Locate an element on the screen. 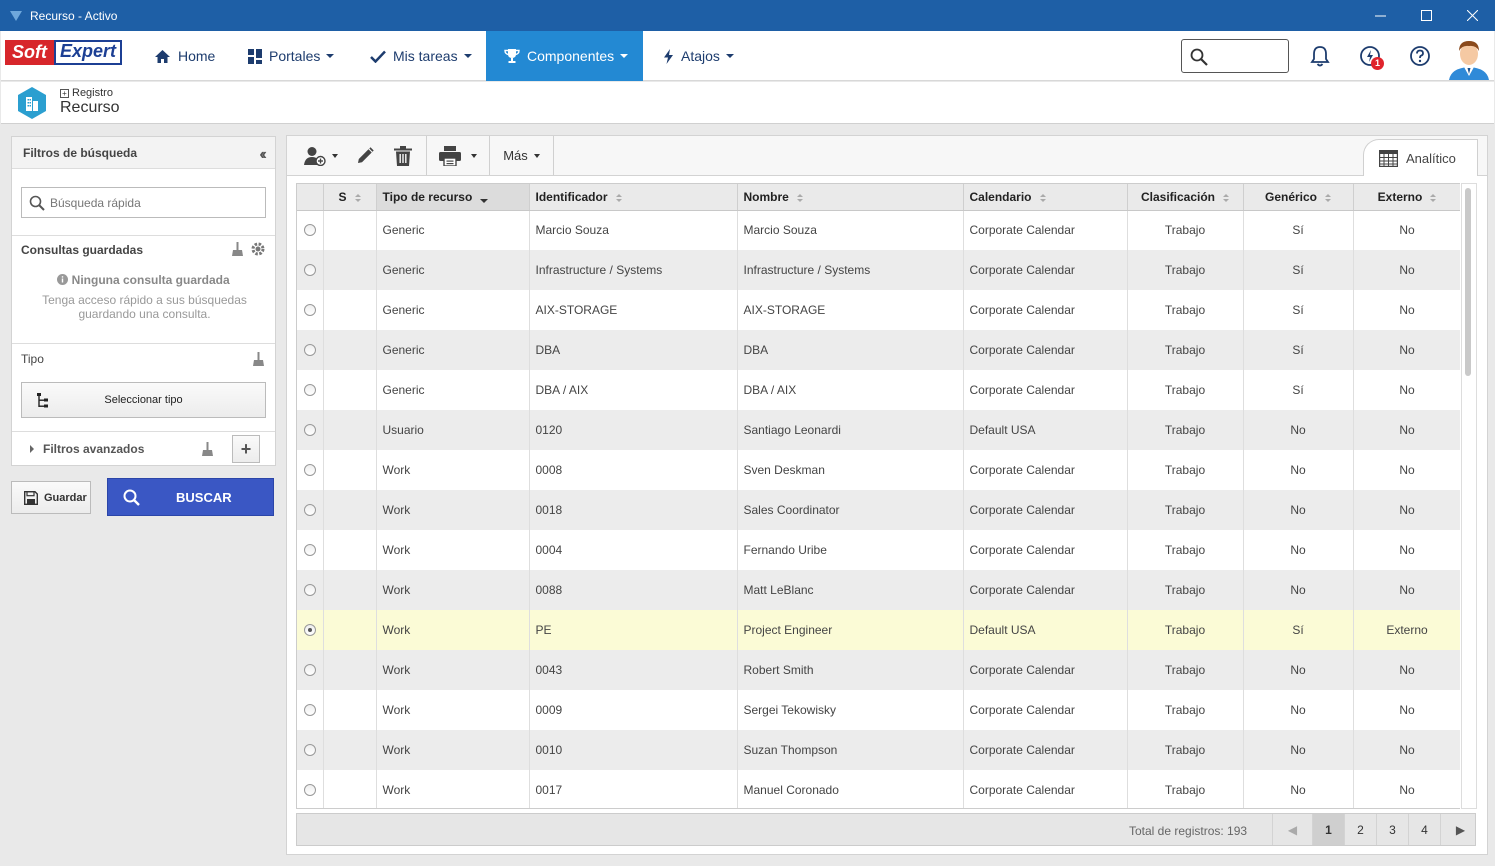  cell-tipo: Work is located at coordinates (453, 789).